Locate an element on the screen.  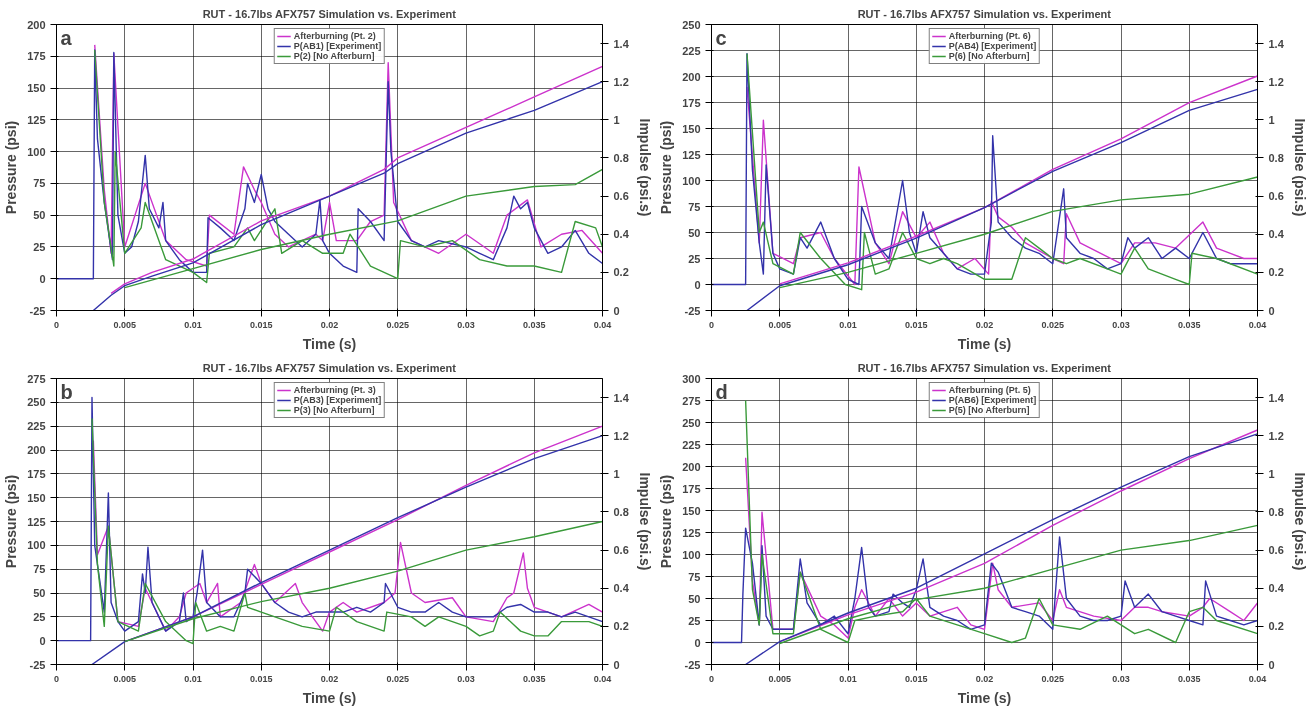
y-tick-label: -25 is located at coordinates (37, 664).